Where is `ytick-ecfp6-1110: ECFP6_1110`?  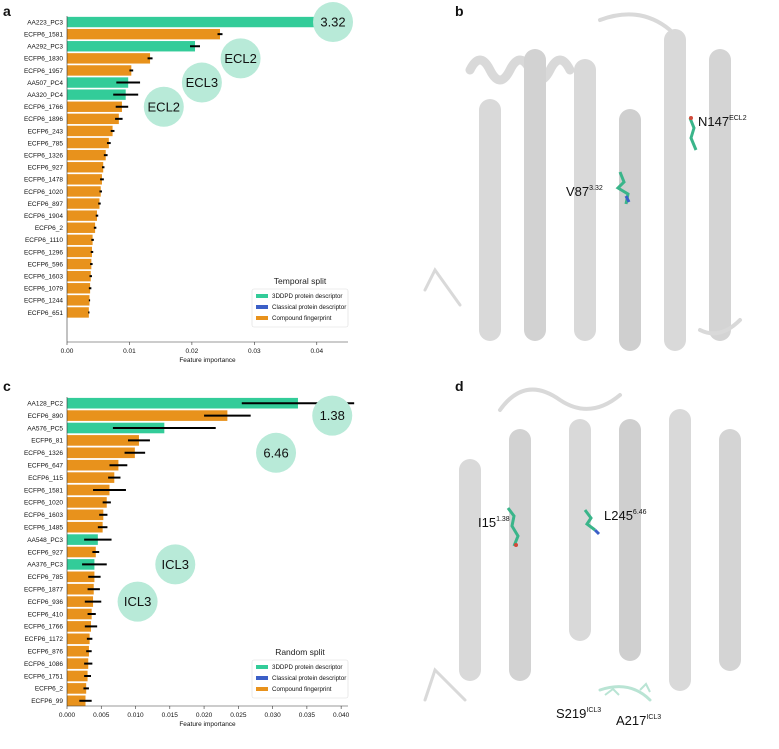 ytick-ecfp6-1110: ECFP6_1110 is located at coordinates (44, 240).